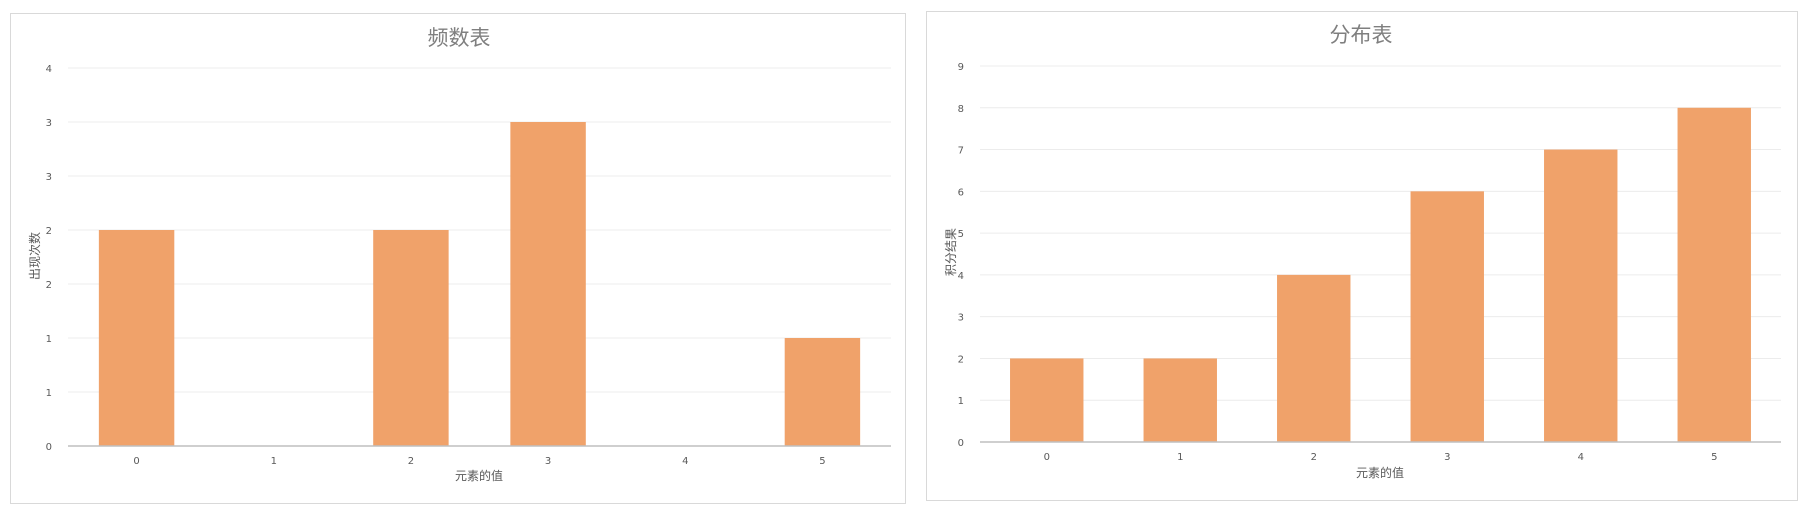  I want to click on y-tick-label: 5, so click(961, 234).